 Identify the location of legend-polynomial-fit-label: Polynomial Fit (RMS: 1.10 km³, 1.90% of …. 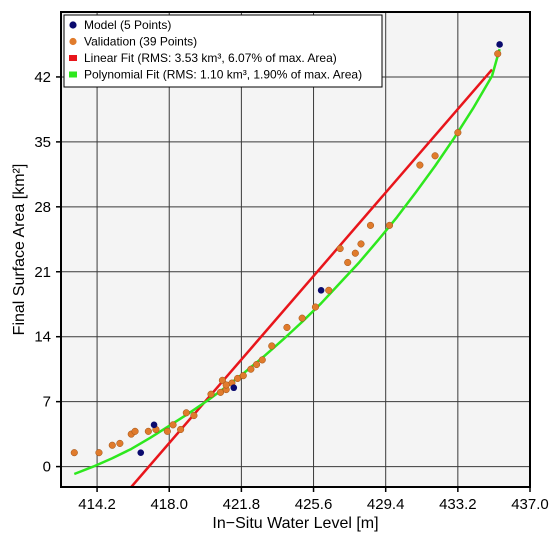
(223, 75).